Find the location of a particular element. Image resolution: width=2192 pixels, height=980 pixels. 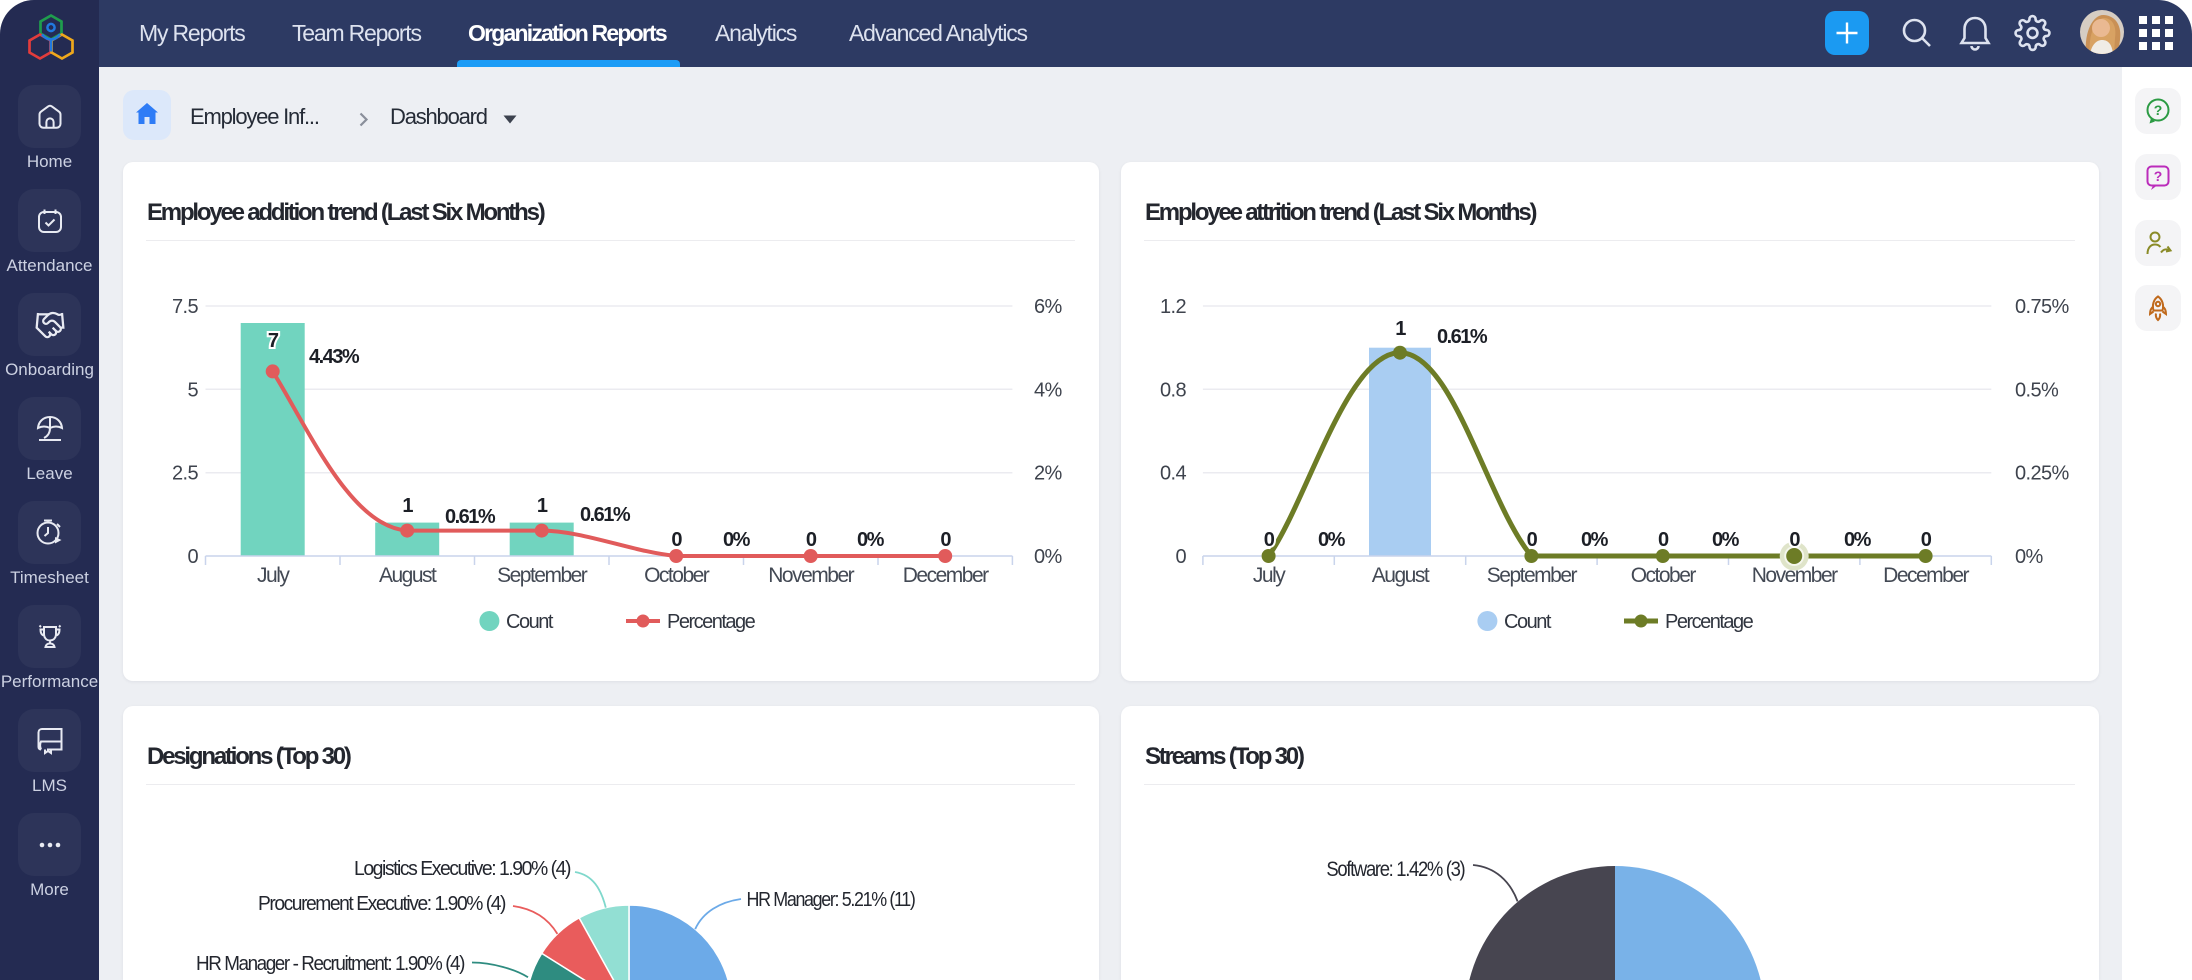

svg-text: 1.2 is located at coordinates (1173, 307).